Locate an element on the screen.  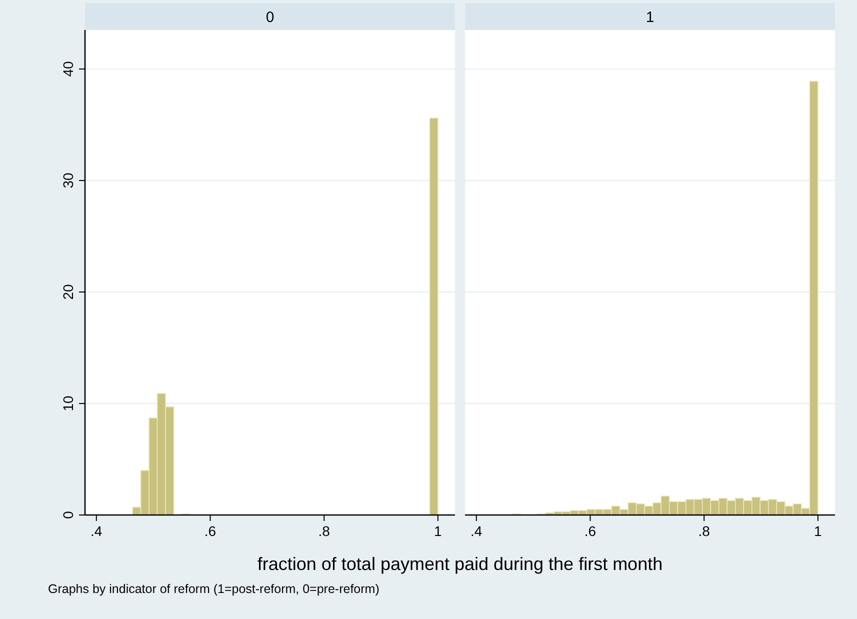
y-tick-label: 0 is located at coordinates (68, 514).